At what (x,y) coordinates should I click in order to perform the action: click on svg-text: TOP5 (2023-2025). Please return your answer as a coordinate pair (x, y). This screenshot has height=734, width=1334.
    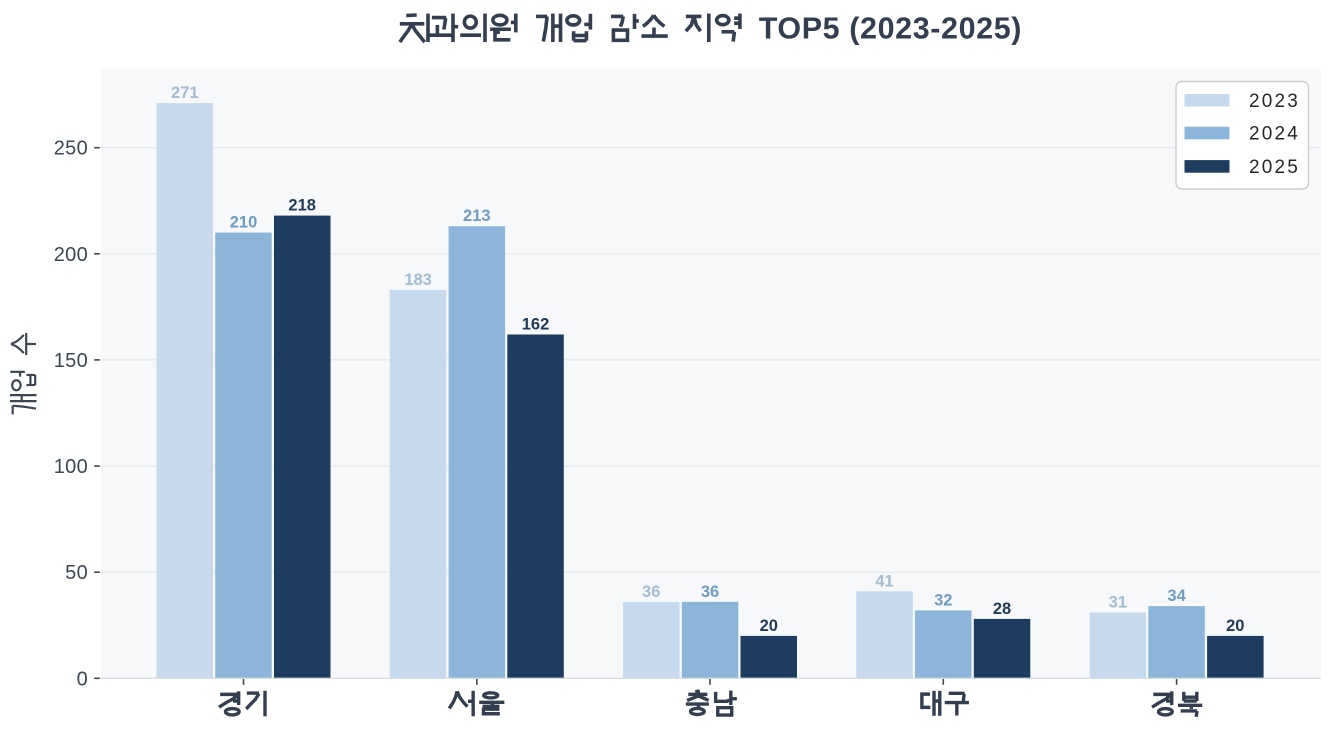
    Looking at the image, I should click on (890, 28).